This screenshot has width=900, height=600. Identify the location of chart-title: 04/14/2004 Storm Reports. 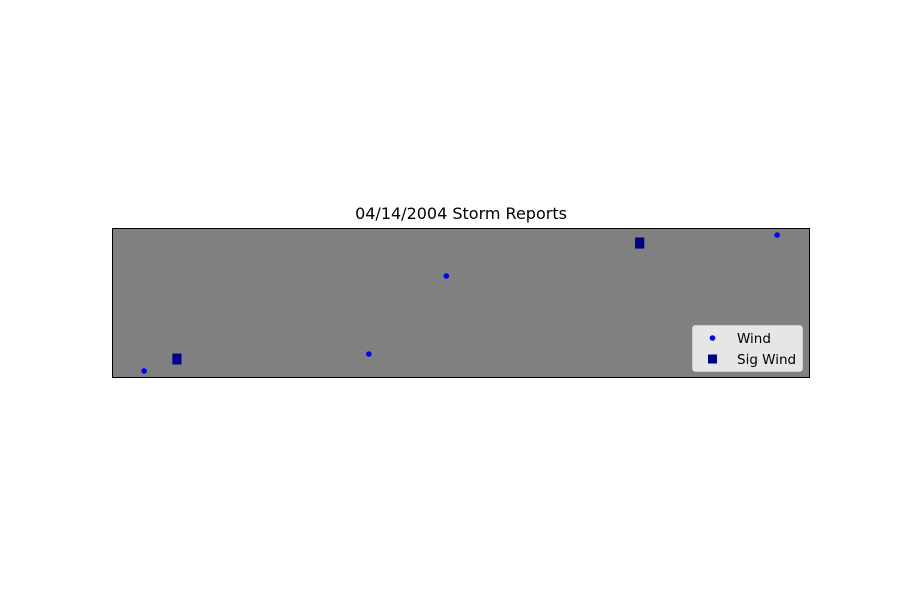
(461, 213).